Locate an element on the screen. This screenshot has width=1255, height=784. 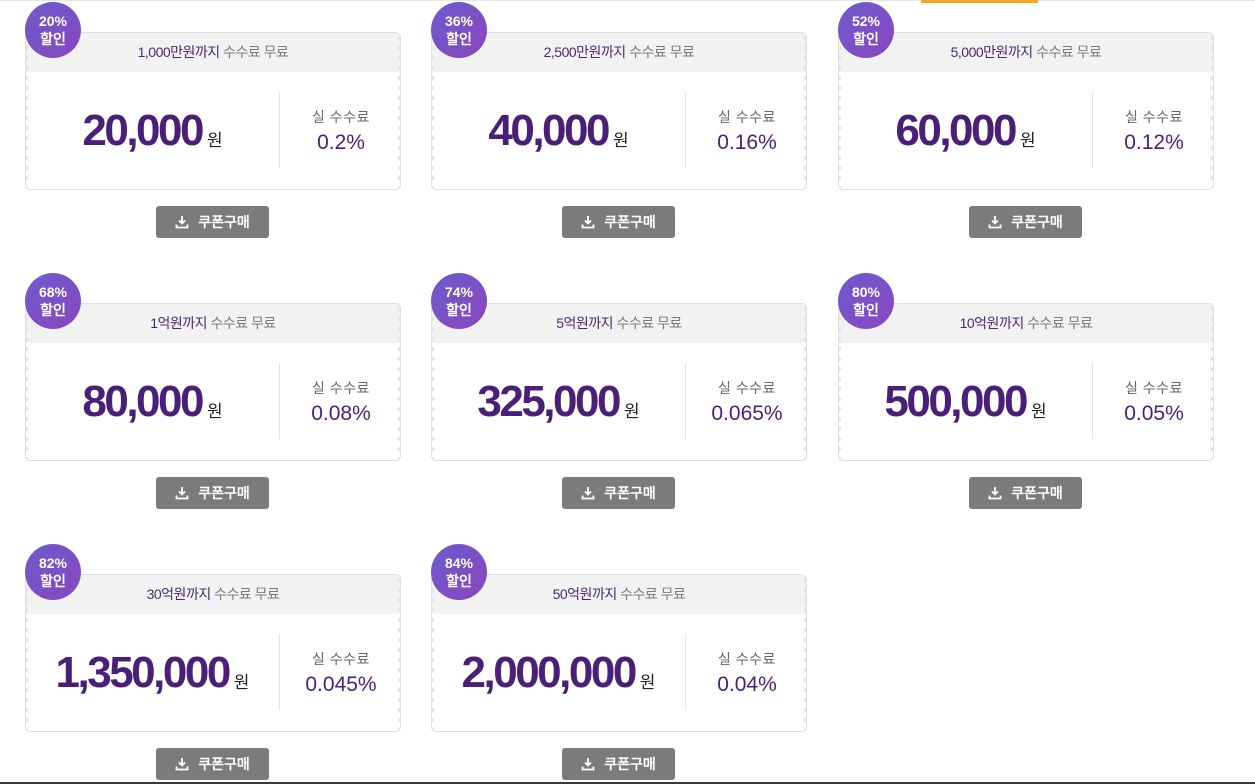
active-tab-indicator is located at coordinates (979, 1).